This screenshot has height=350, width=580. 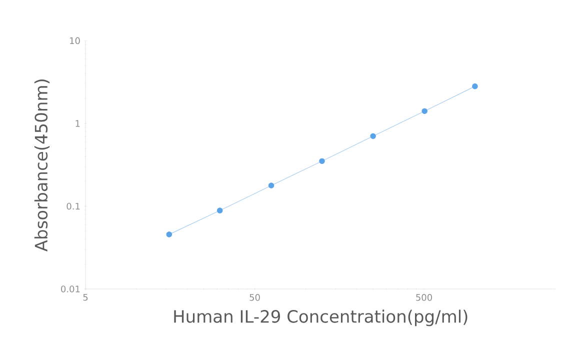 What do you see at coordinates (321, 318) in the screenshot?
I see `x-axis-title: Human IL-29 Concentration(pg/ml)` at bounding box center [321, 318].